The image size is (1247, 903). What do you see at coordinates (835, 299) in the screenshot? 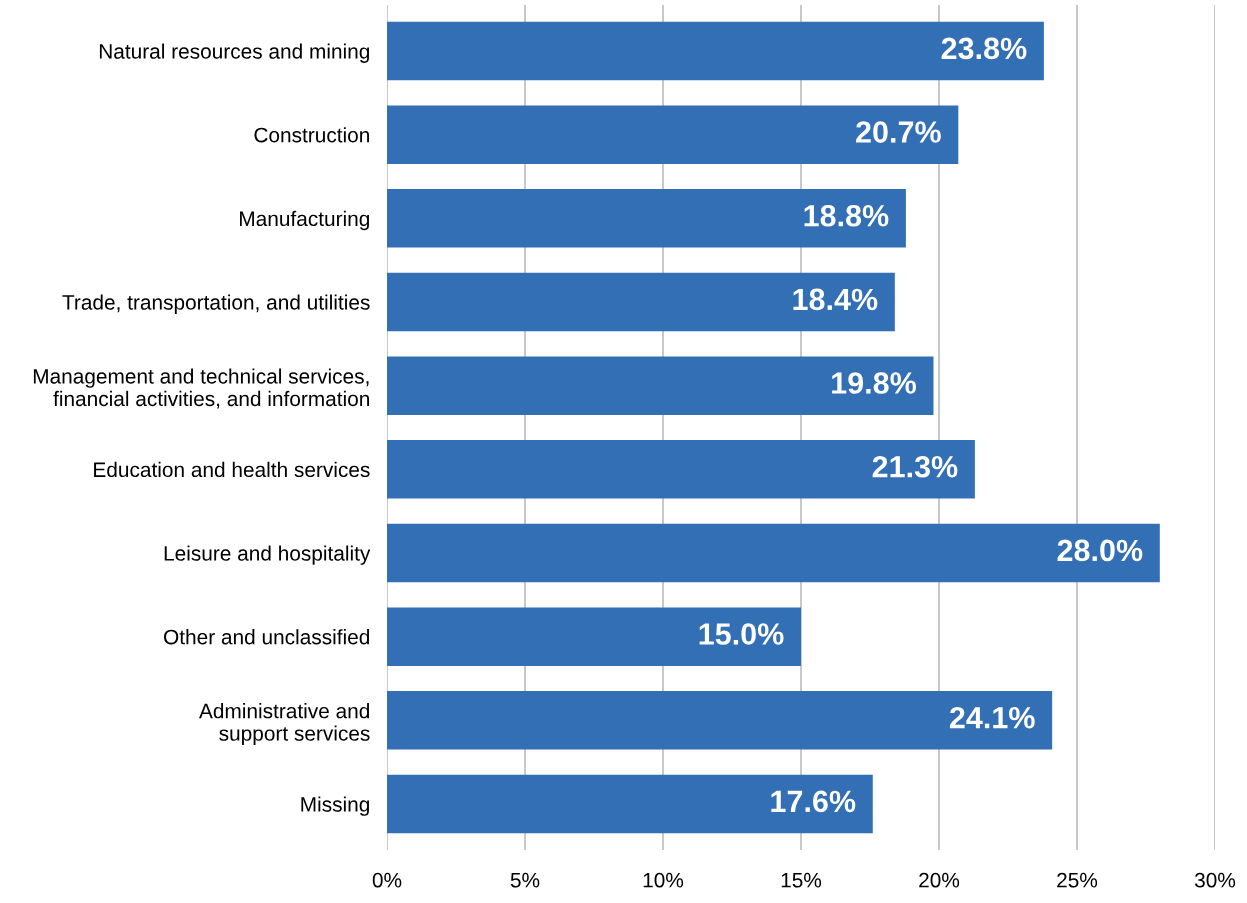
I see `data-label: 18.4%` at bounding box center [835, 299].